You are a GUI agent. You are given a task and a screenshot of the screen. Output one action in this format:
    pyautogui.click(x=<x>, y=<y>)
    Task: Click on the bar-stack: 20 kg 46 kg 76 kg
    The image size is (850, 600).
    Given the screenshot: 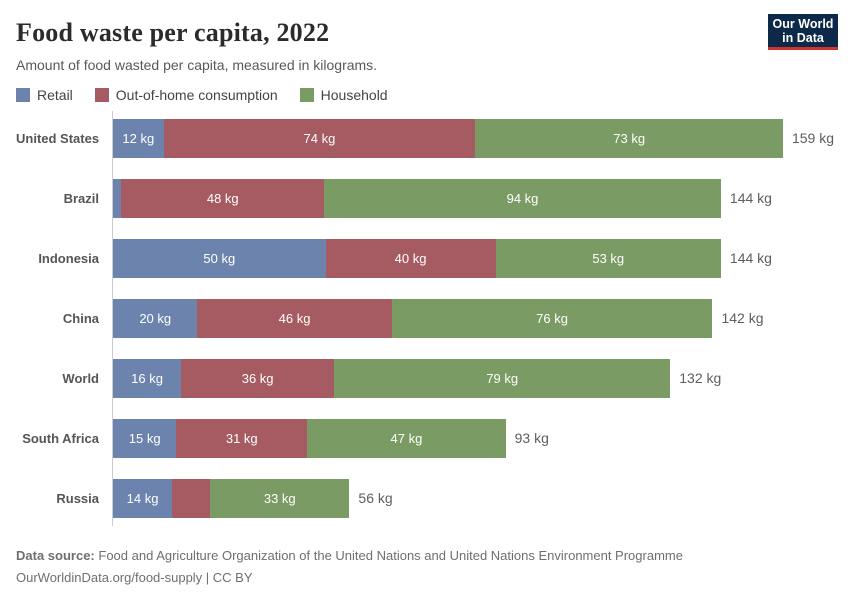 What is the action you would take?
    pyautogui.click(x=413, y=318)
    